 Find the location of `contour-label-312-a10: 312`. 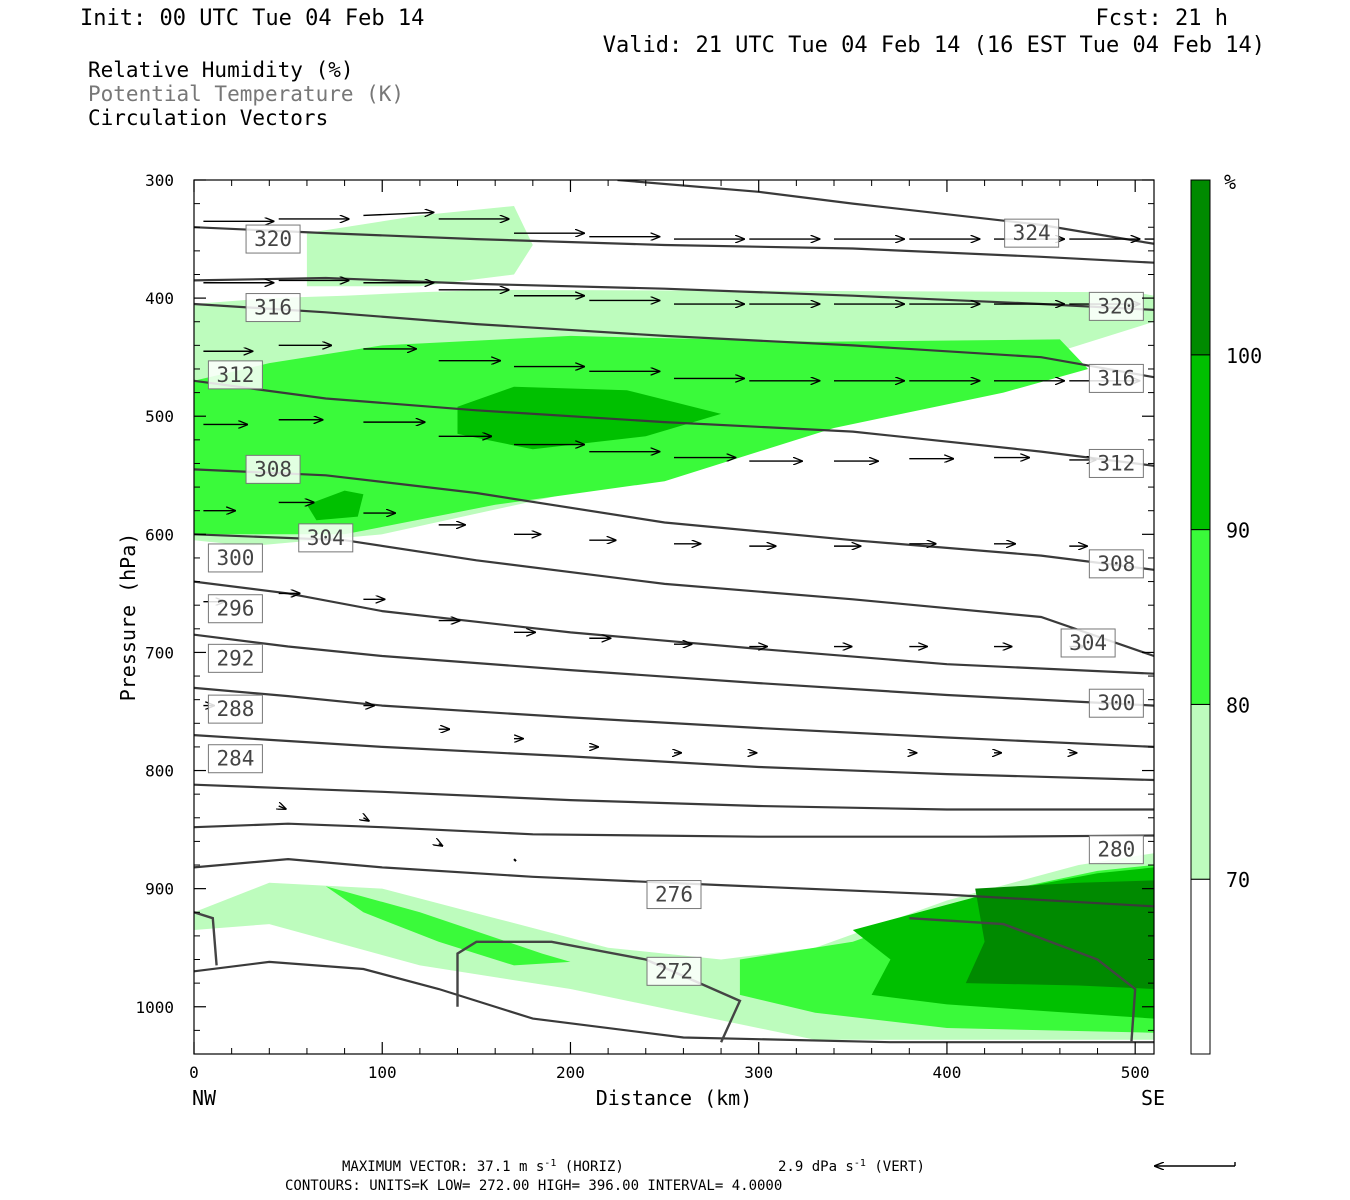

contour-label-312-a10: 312 is located at coordinates (235, 375).